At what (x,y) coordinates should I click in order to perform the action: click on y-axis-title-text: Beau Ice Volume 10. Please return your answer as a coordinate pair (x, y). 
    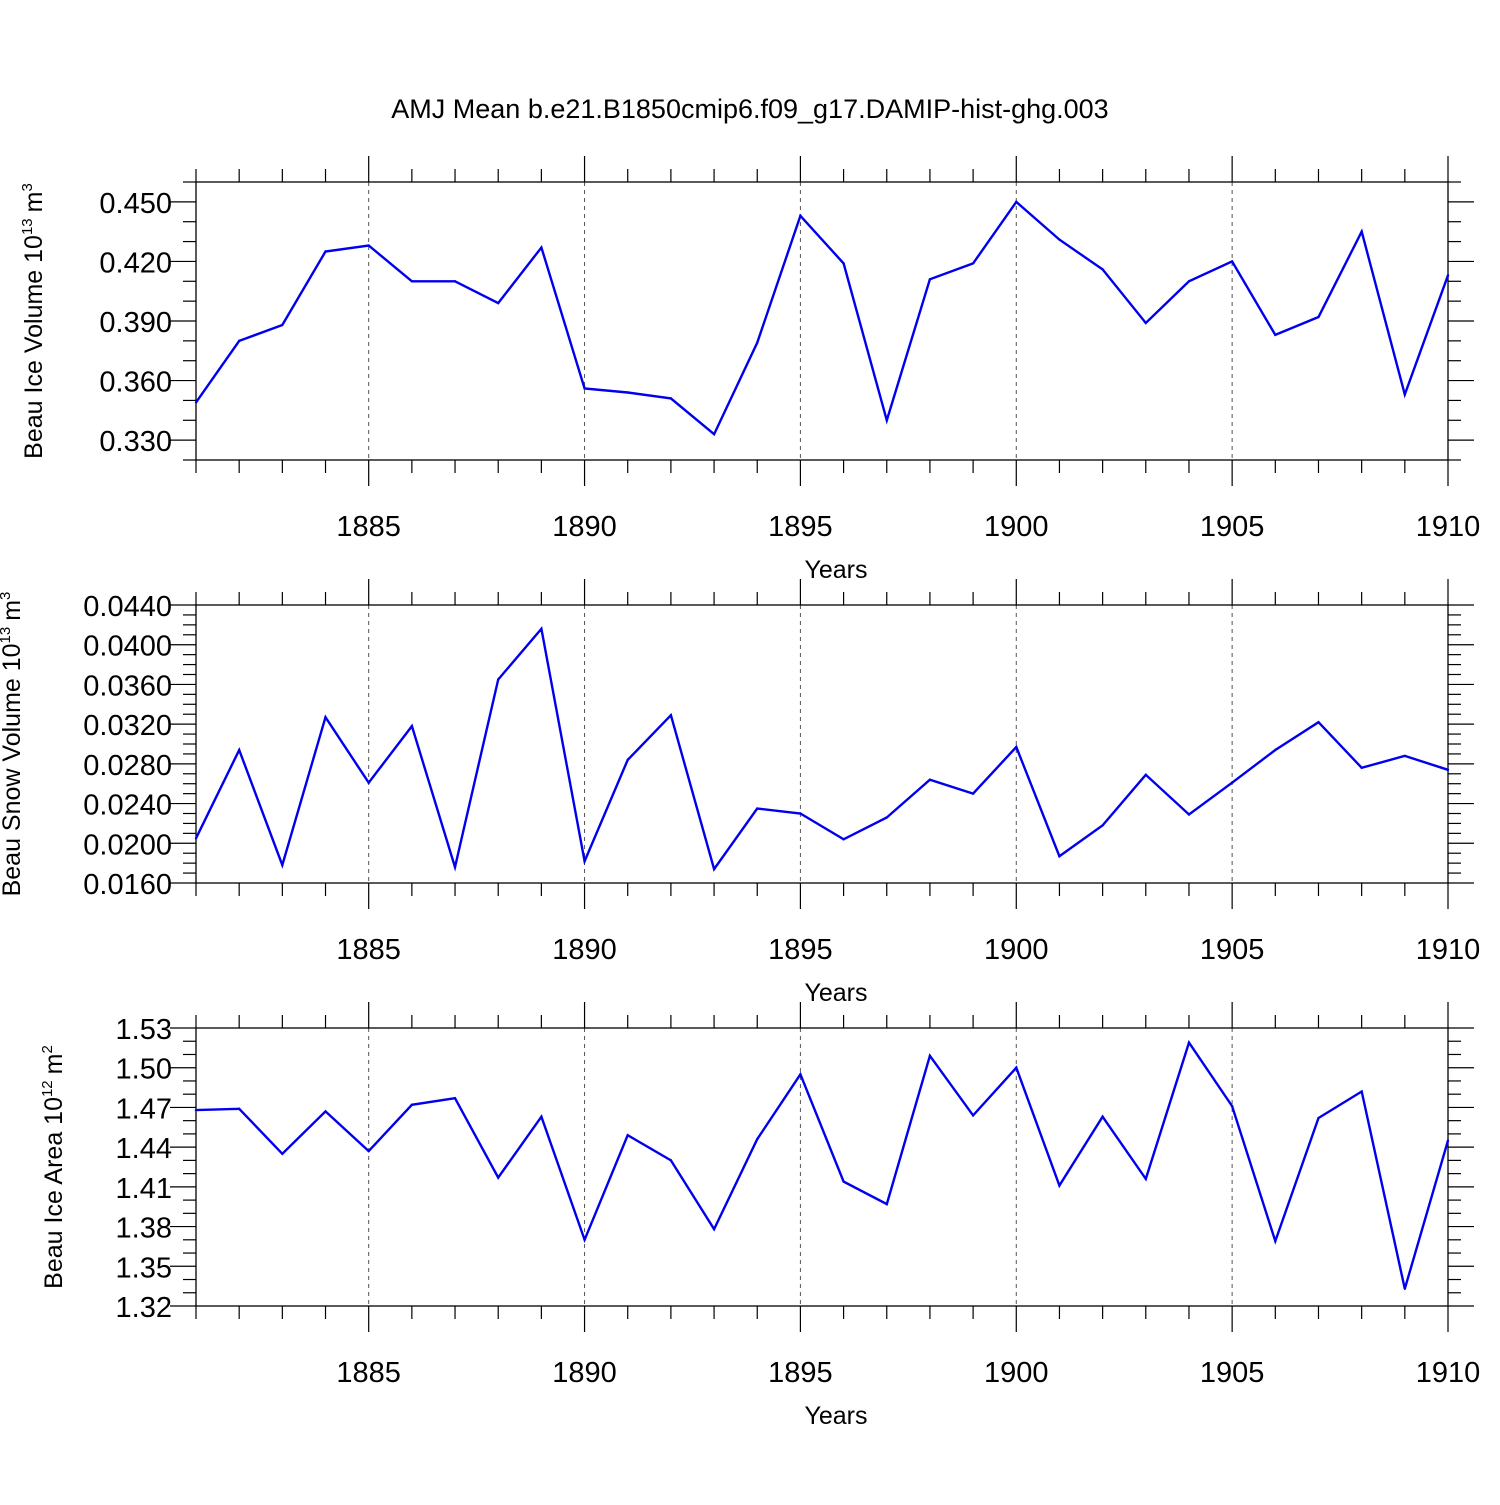
    Looking at the image, I should click on (34, 347).